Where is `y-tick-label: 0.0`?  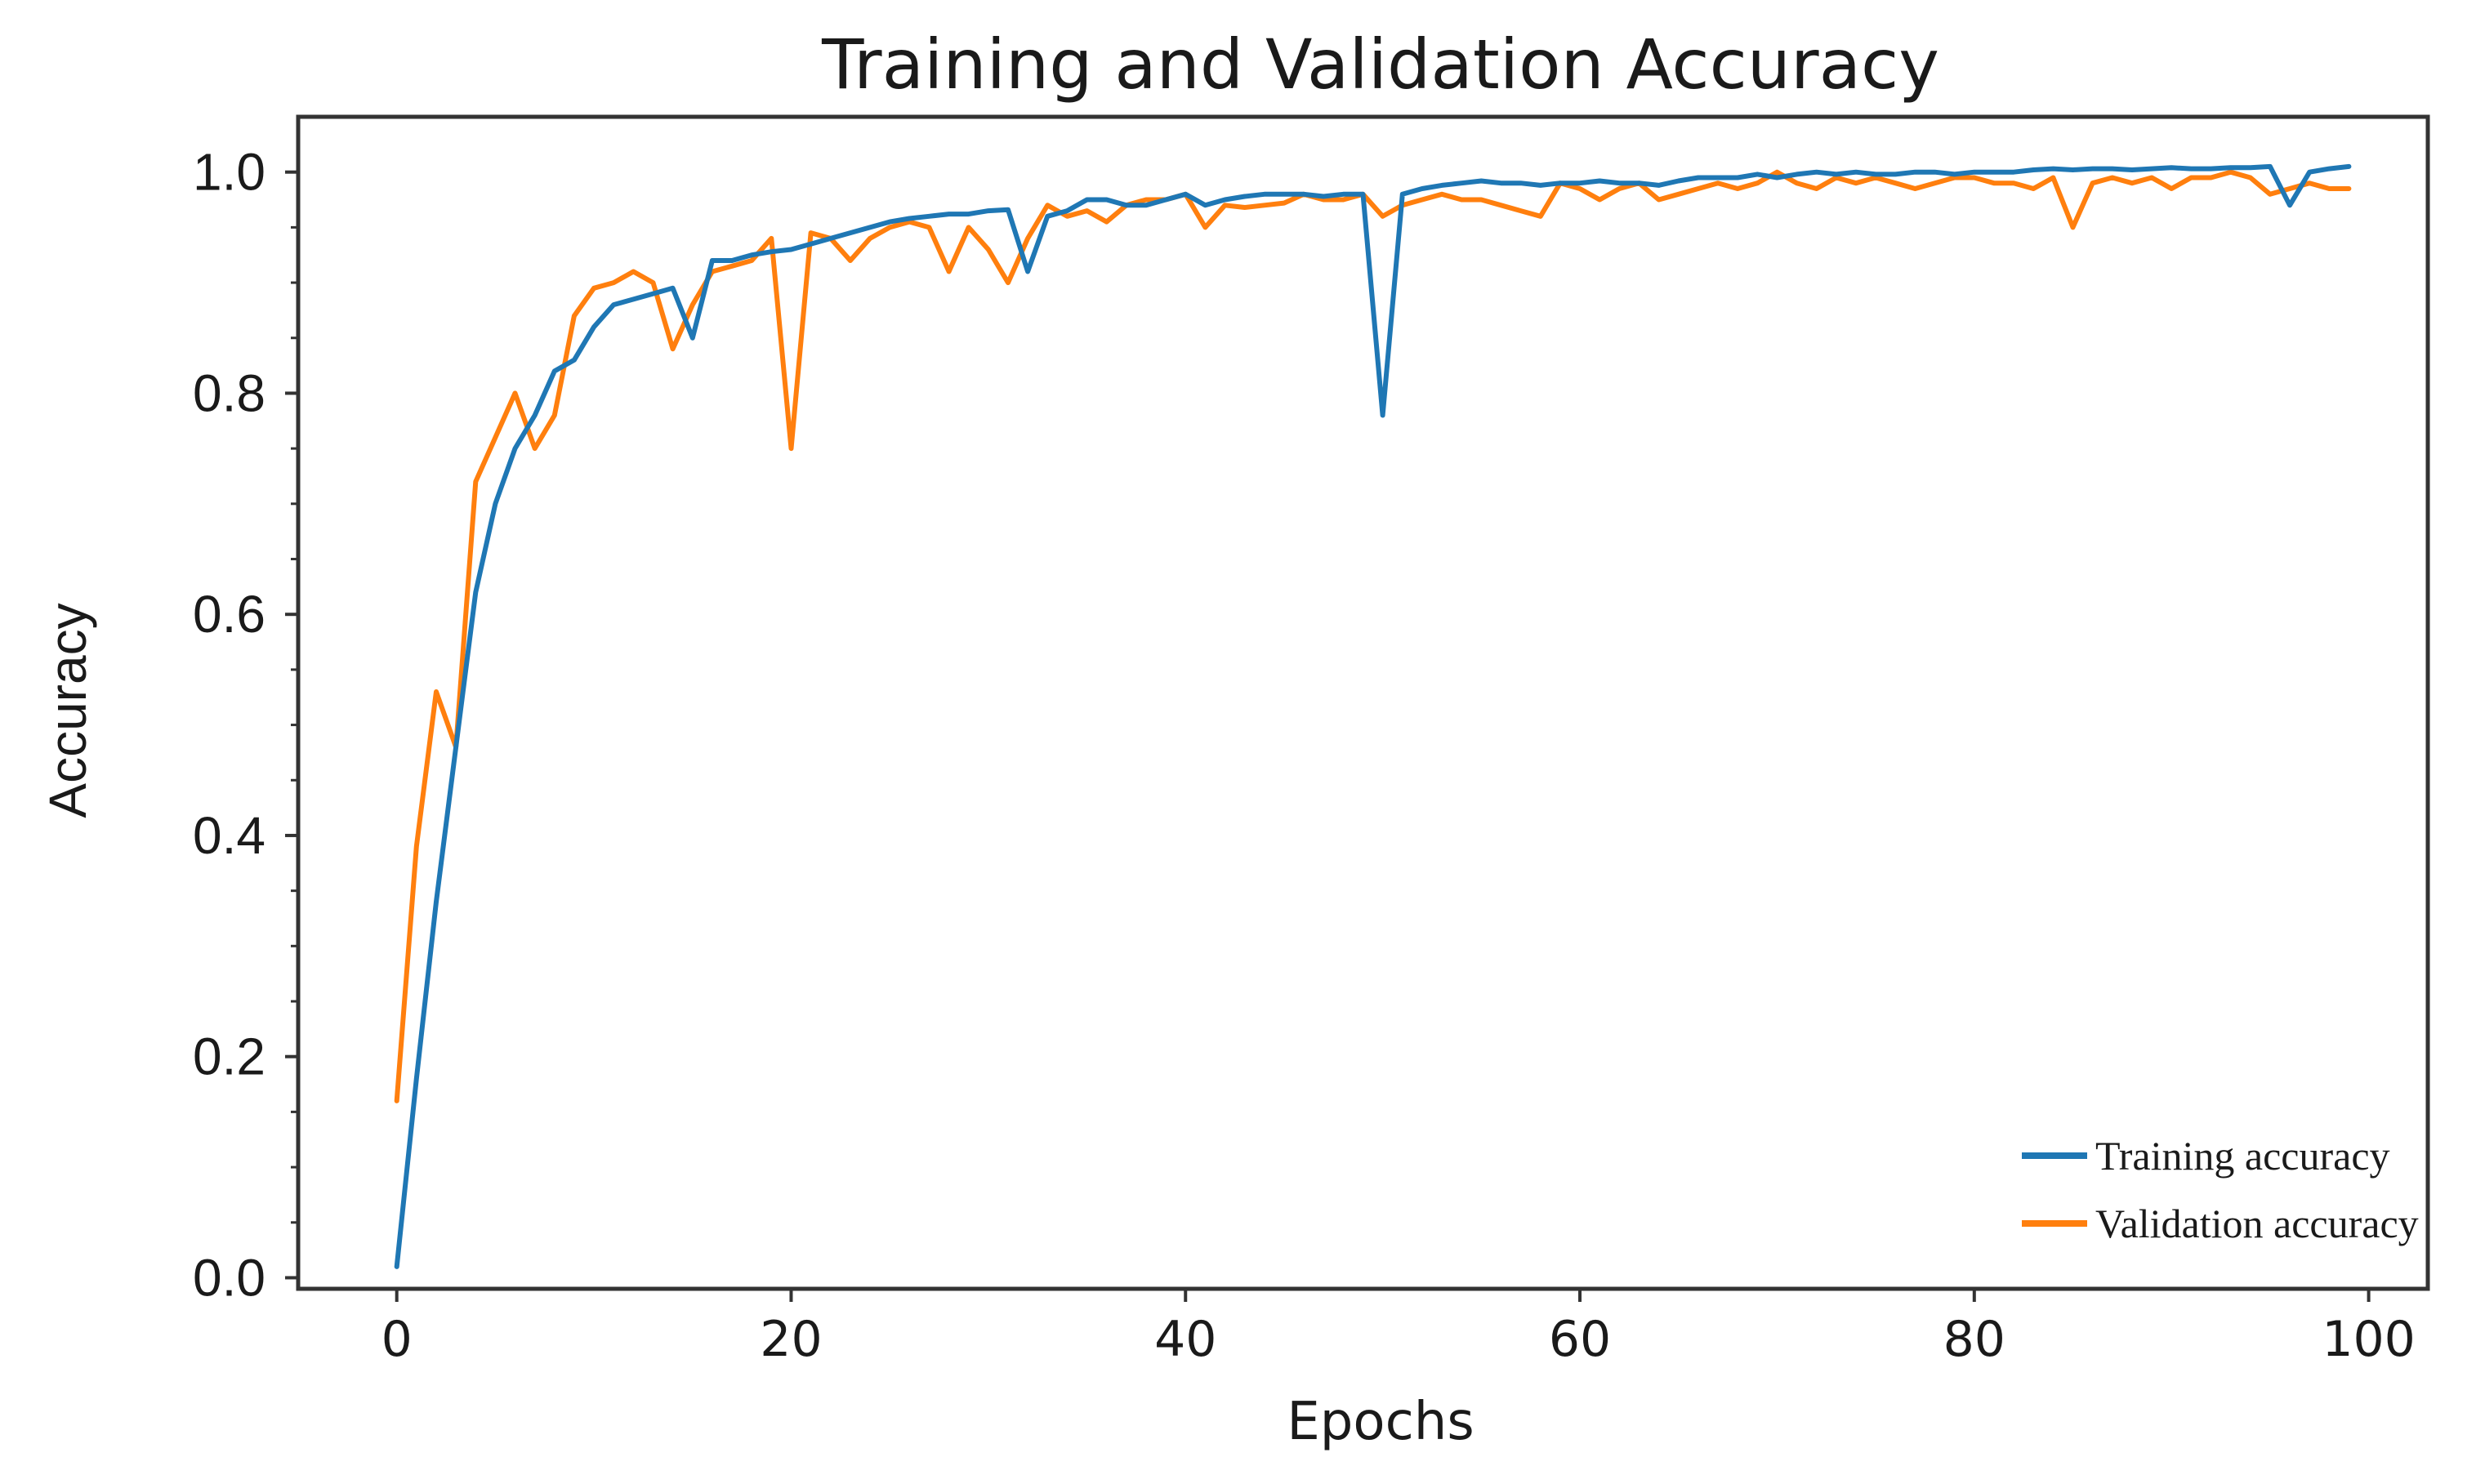
y-tick-label: 0.0 is located at coordinates (229, 1277).